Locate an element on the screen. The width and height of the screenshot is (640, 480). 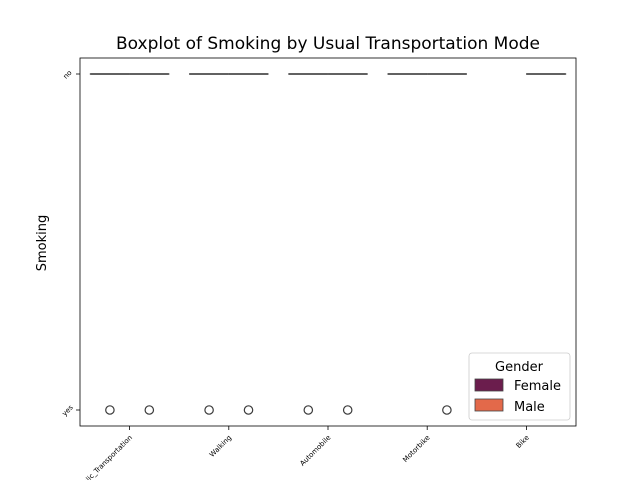
y-tick-label: no is located at coordinates (68, 75).